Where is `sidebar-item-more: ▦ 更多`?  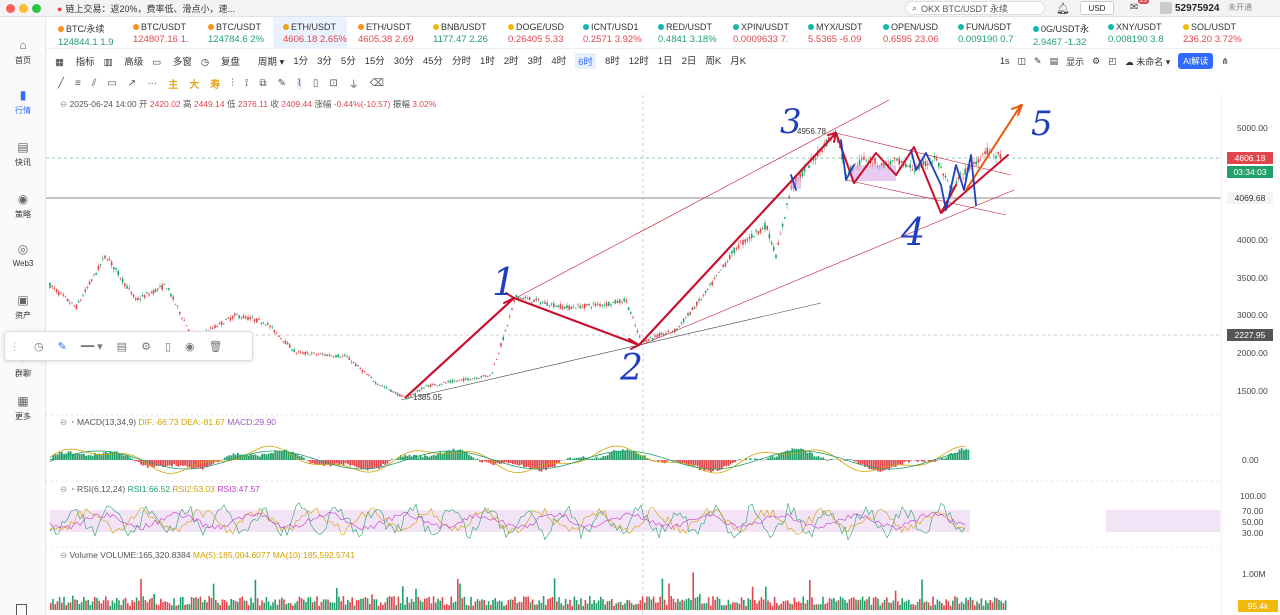 sidebar-item-more: ▦ 更多 is located at coordinates (23, 408).